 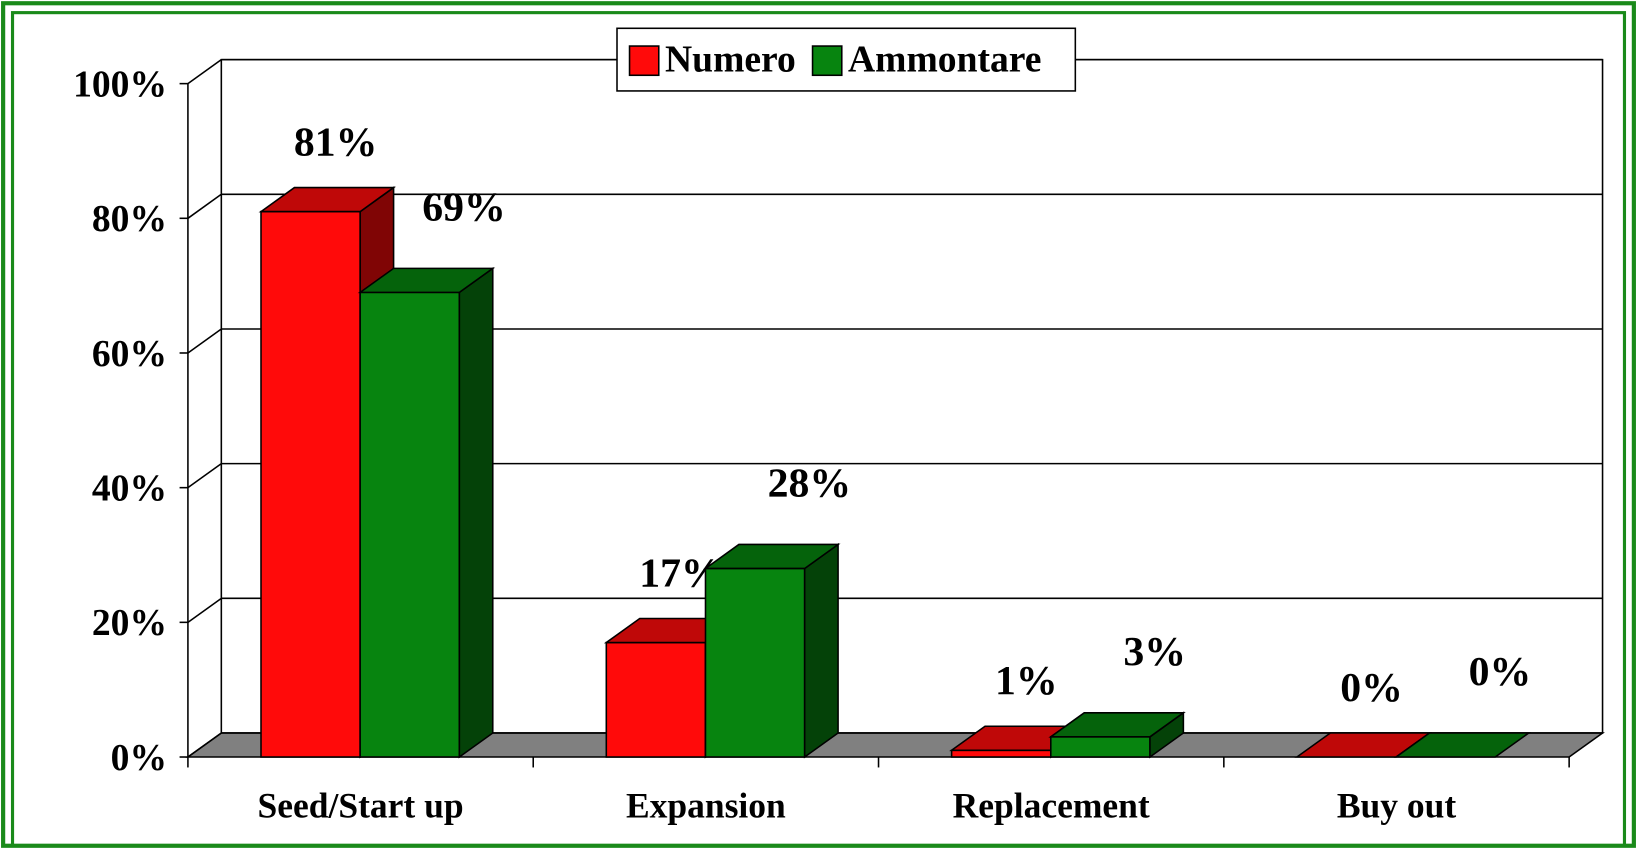 What do you see at coordinates (129, 219) in the screenshot?
I see `y-tick-label: 80%` at bounding box center [129, 219].